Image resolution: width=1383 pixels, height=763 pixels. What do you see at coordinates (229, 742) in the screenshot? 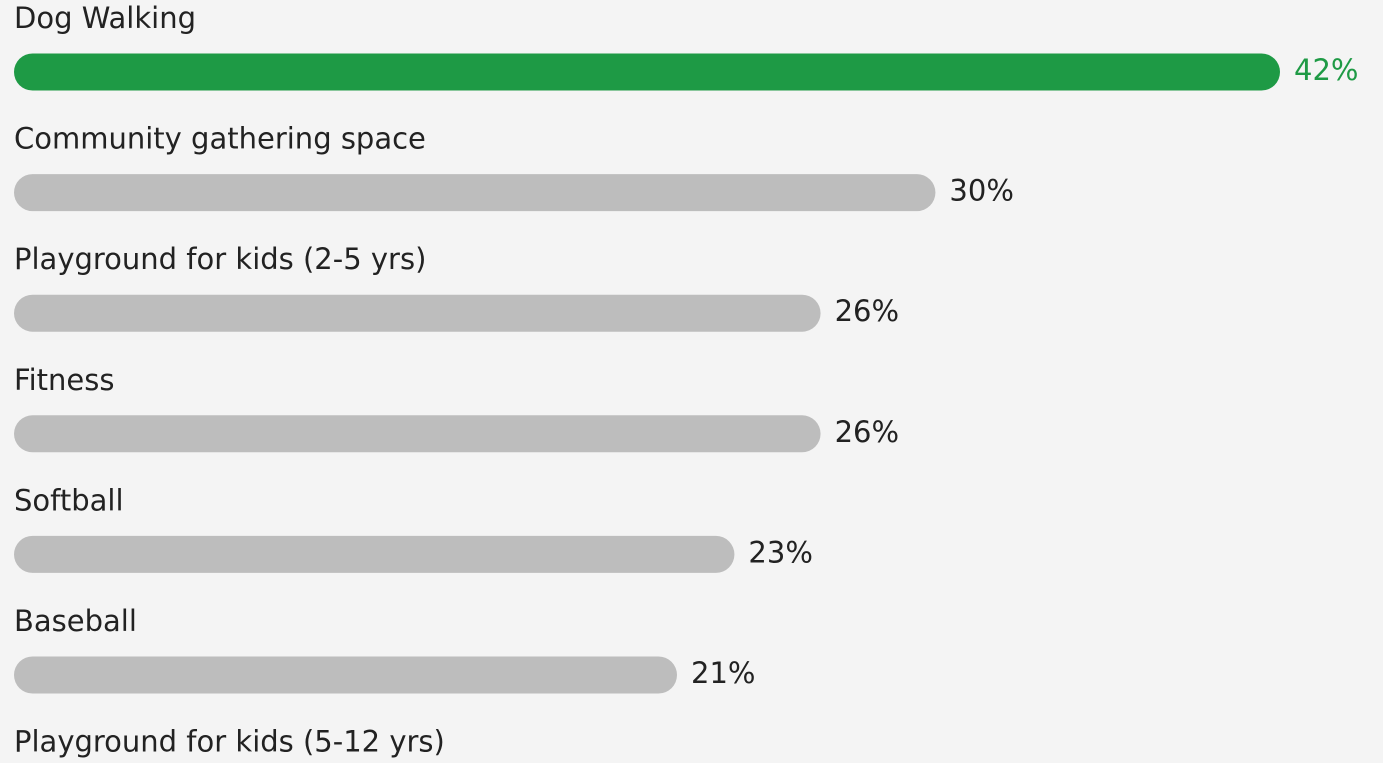
I see `option-label: Playground for kids (5-12 yrs)` at bounding box center [229, 742].